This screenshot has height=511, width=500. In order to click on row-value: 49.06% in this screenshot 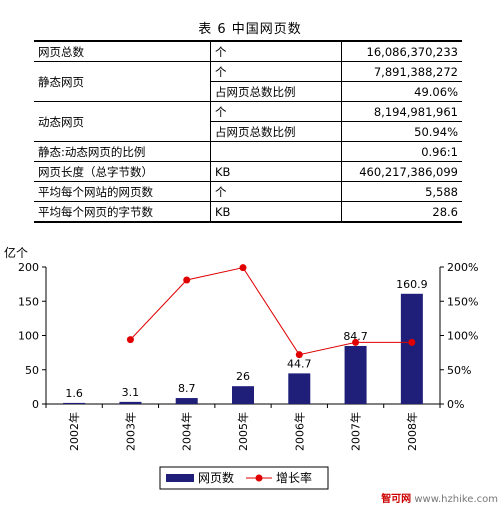, I will do `click(401, 91)`.